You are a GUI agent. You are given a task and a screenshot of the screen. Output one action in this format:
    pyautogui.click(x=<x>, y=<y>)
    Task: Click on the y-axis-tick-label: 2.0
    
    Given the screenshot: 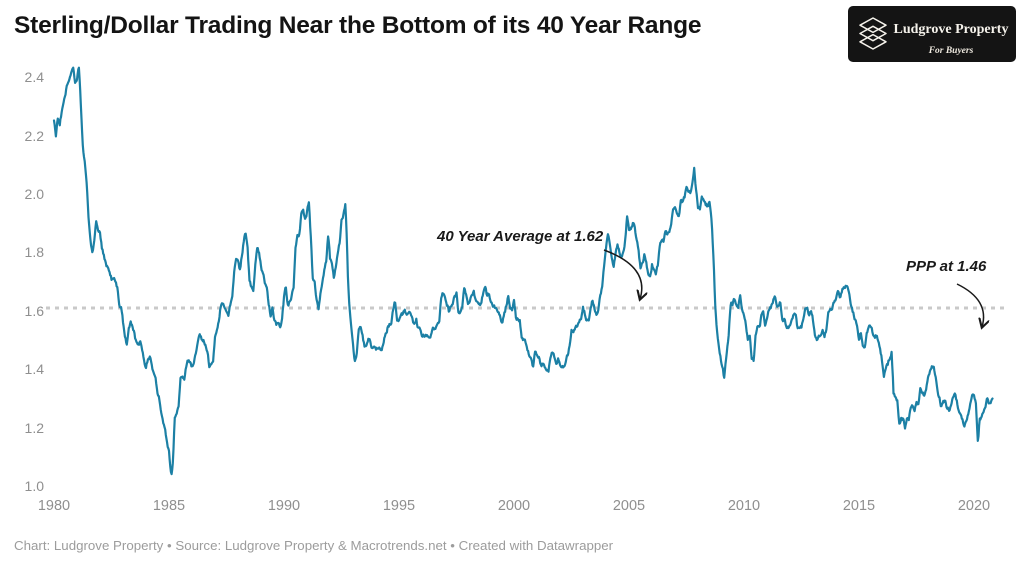 What is the action you would take?
    pyautogui.click(x=34, y=194)
    